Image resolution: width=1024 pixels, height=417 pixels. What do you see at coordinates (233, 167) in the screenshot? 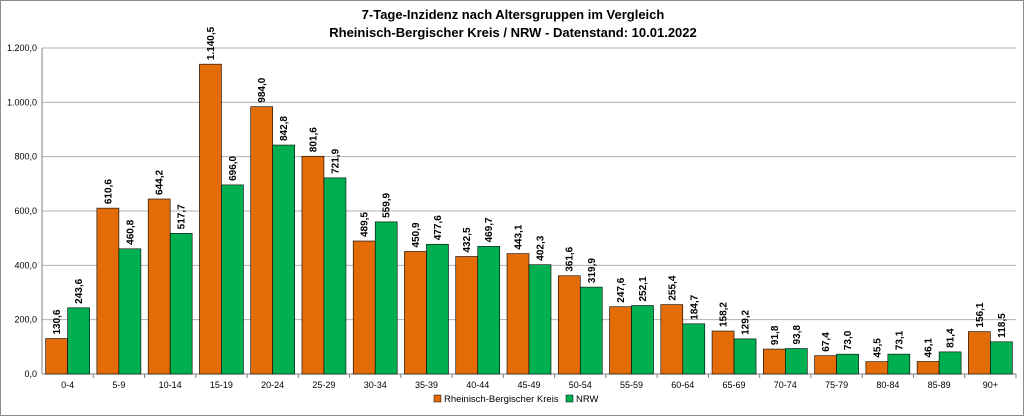
I see `data-label: 696,0` at bounding box center [233, 167].